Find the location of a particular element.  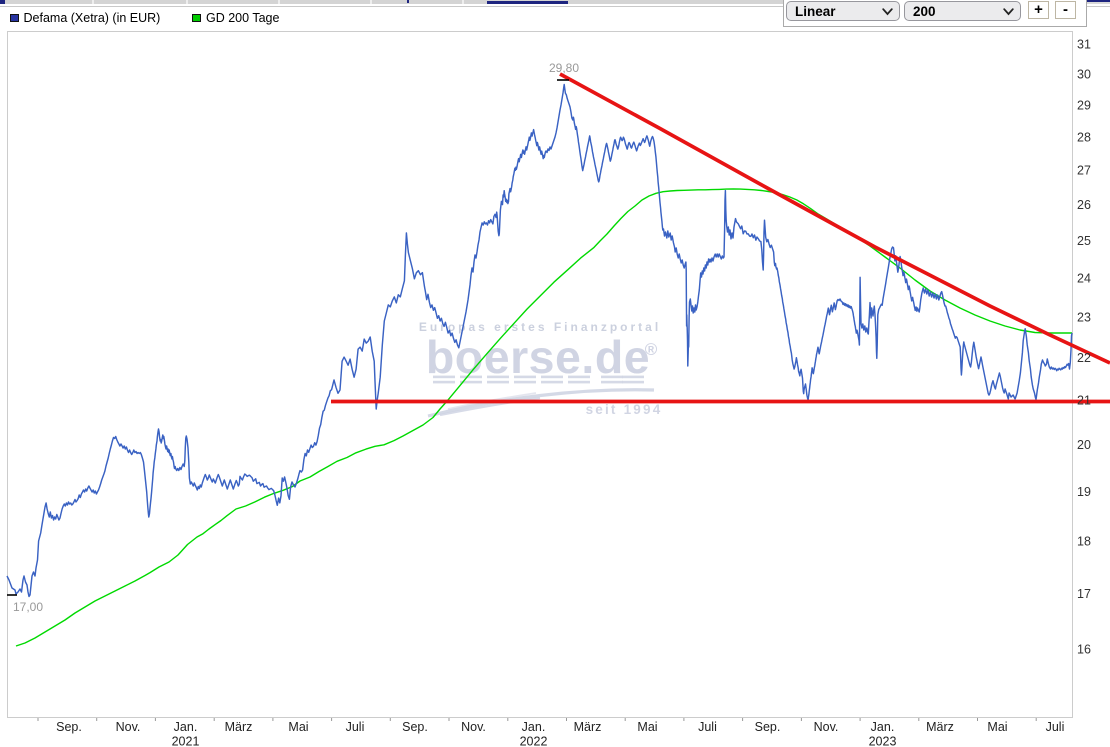

svg-text: 24 is located at coordinates (1084, 278).